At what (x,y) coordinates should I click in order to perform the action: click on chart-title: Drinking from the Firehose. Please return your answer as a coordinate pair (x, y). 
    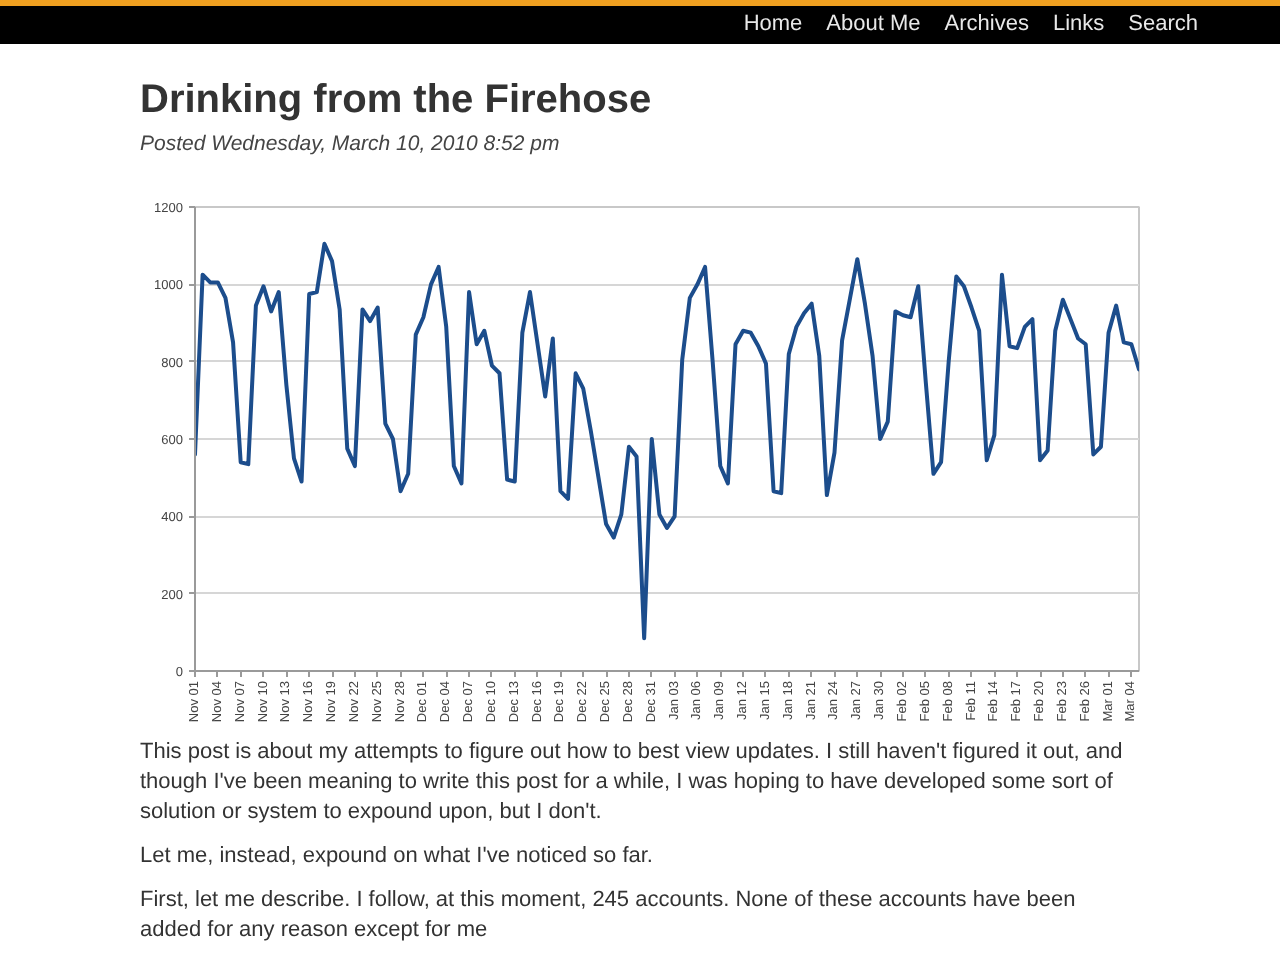
    Looking at the image, I should click on (396, 101).